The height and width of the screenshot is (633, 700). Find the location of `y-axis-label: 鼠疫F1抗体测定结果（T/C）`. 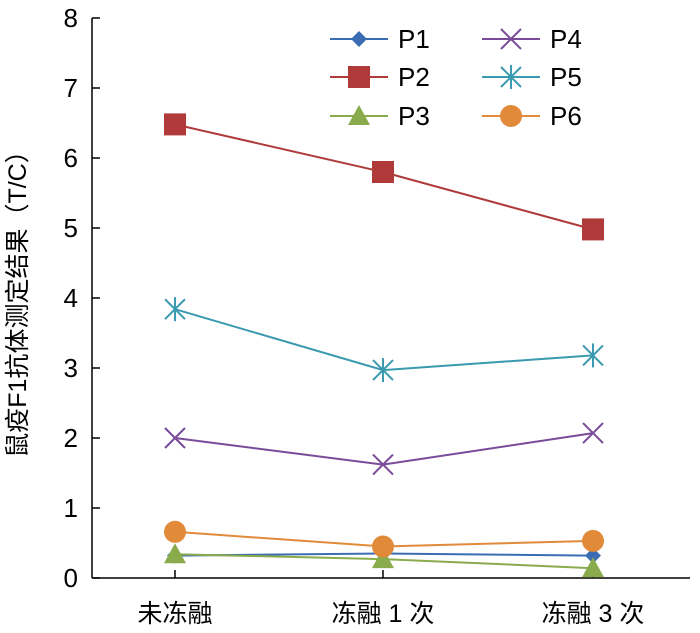

y-axis-label: 鼠疫F1抗体测定结果（T/C） is located at coordinates (18, 297).